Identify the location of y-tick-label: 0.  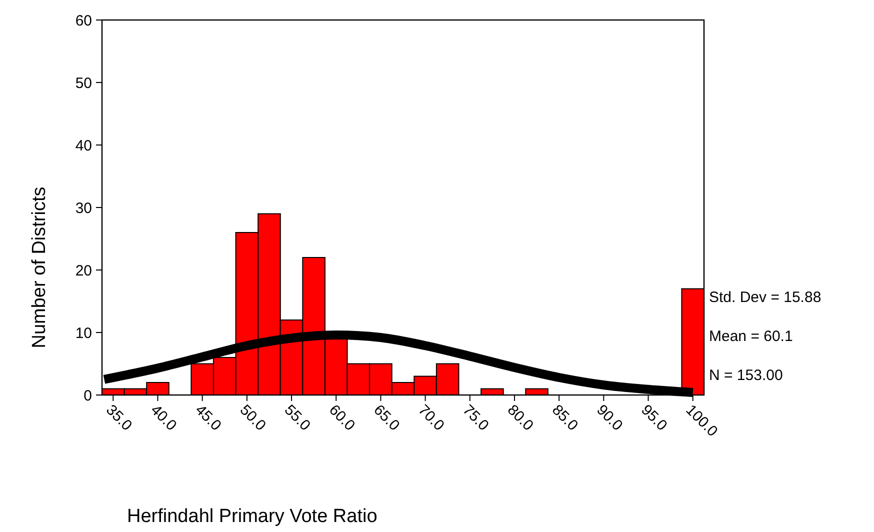
(88, 395).